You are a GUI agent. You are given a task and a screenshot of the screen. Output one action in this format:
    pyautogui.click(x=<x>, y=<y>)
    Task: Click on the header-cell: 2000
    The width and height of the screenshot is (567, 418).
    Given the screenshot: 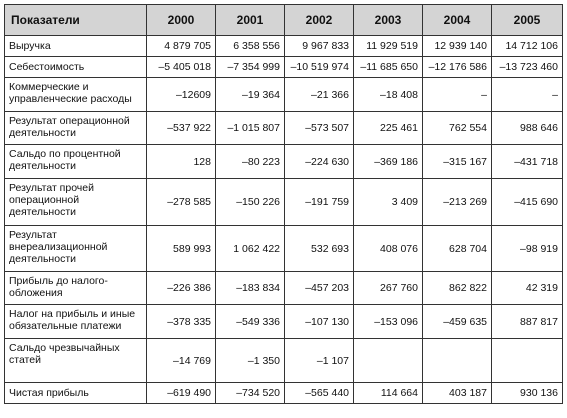 What is the action you would take?
    pyautogui.click(x=181, y=20)
    